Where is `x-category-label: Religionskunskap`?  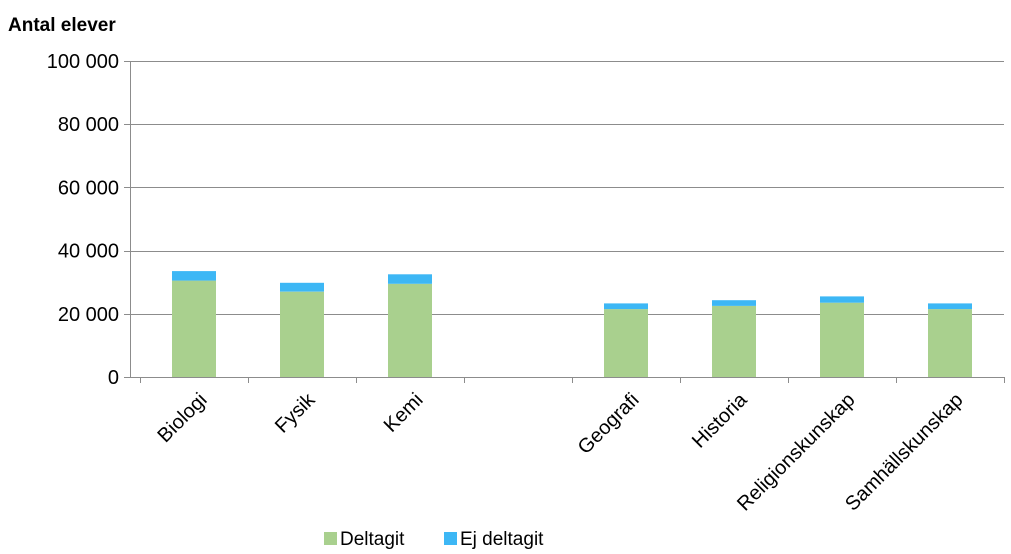 x-category-label: Religionskunskap is located at coordinates (796, 452).